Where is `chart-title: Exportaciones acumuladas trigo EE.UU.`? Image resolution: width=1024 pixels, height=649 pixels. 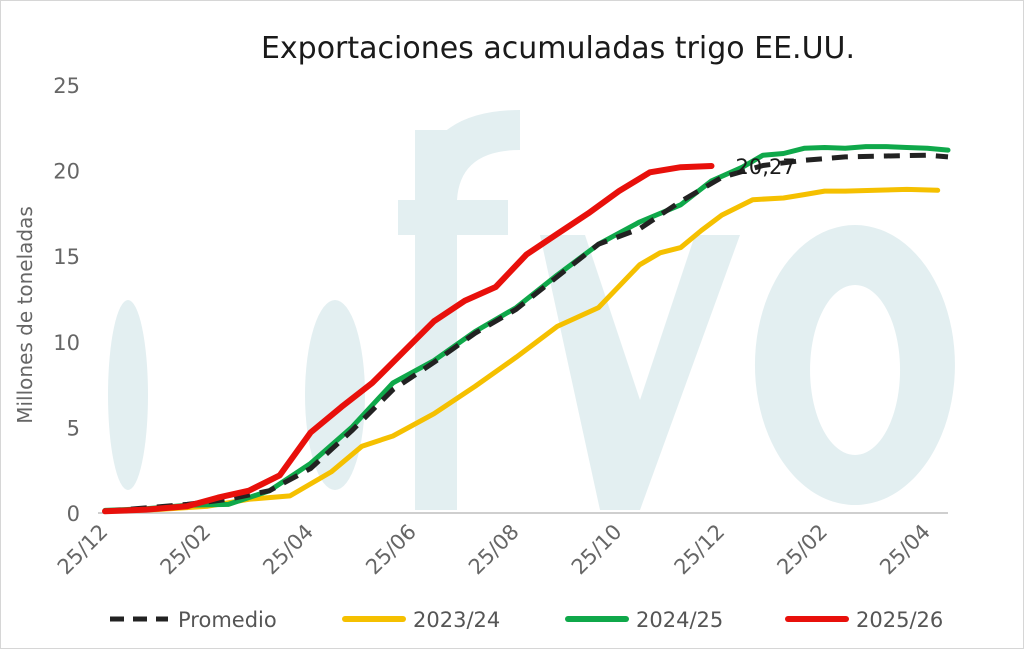
chart-title: Exportaciones acumuladas trigo EE.UU. is located at coordinates (558, 48).